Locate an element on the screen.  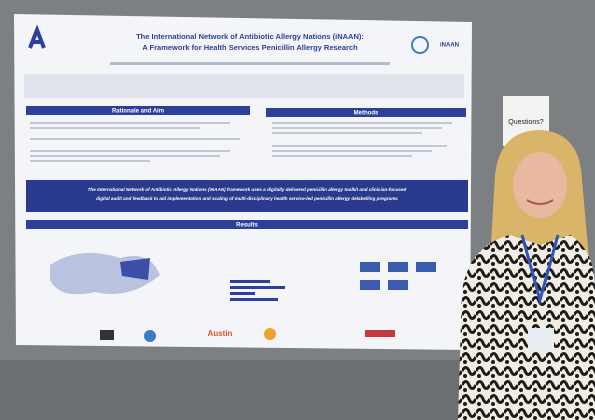
body-text is located at coordinates (241, 142).